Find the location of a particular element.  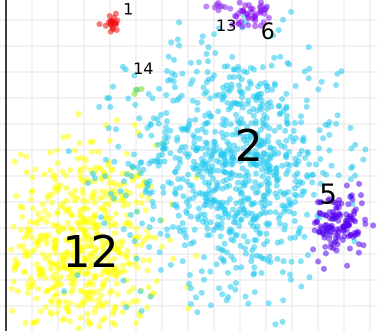

cluster-label-13: 13 is located at coordinates (226, 25).